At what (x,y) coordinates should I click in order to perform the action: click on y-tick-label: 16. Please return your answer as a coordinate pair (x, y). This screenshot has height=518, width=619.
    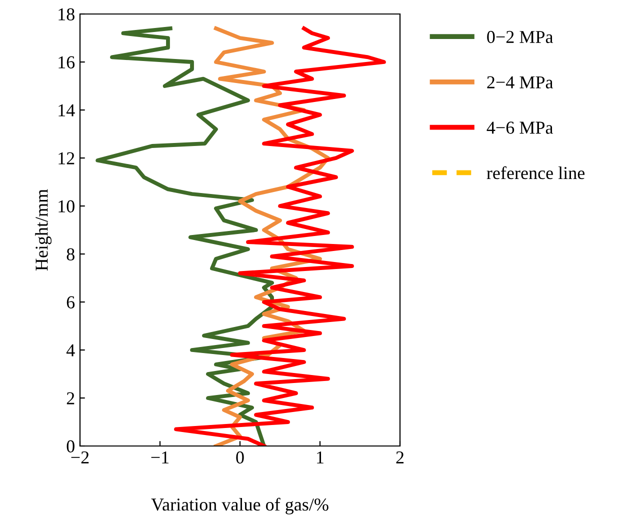
    Looking at the image, I should click on (66, 62).